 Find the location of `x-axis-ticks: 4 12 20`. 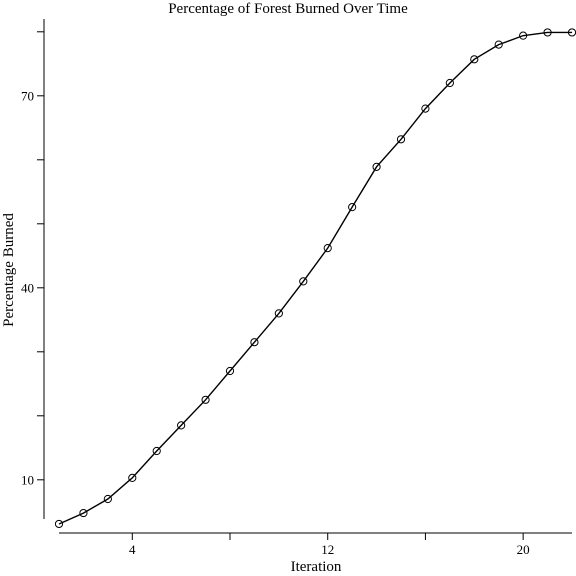

x-axis-ticks: 4 12 20 is located at coordinates (329, 545).